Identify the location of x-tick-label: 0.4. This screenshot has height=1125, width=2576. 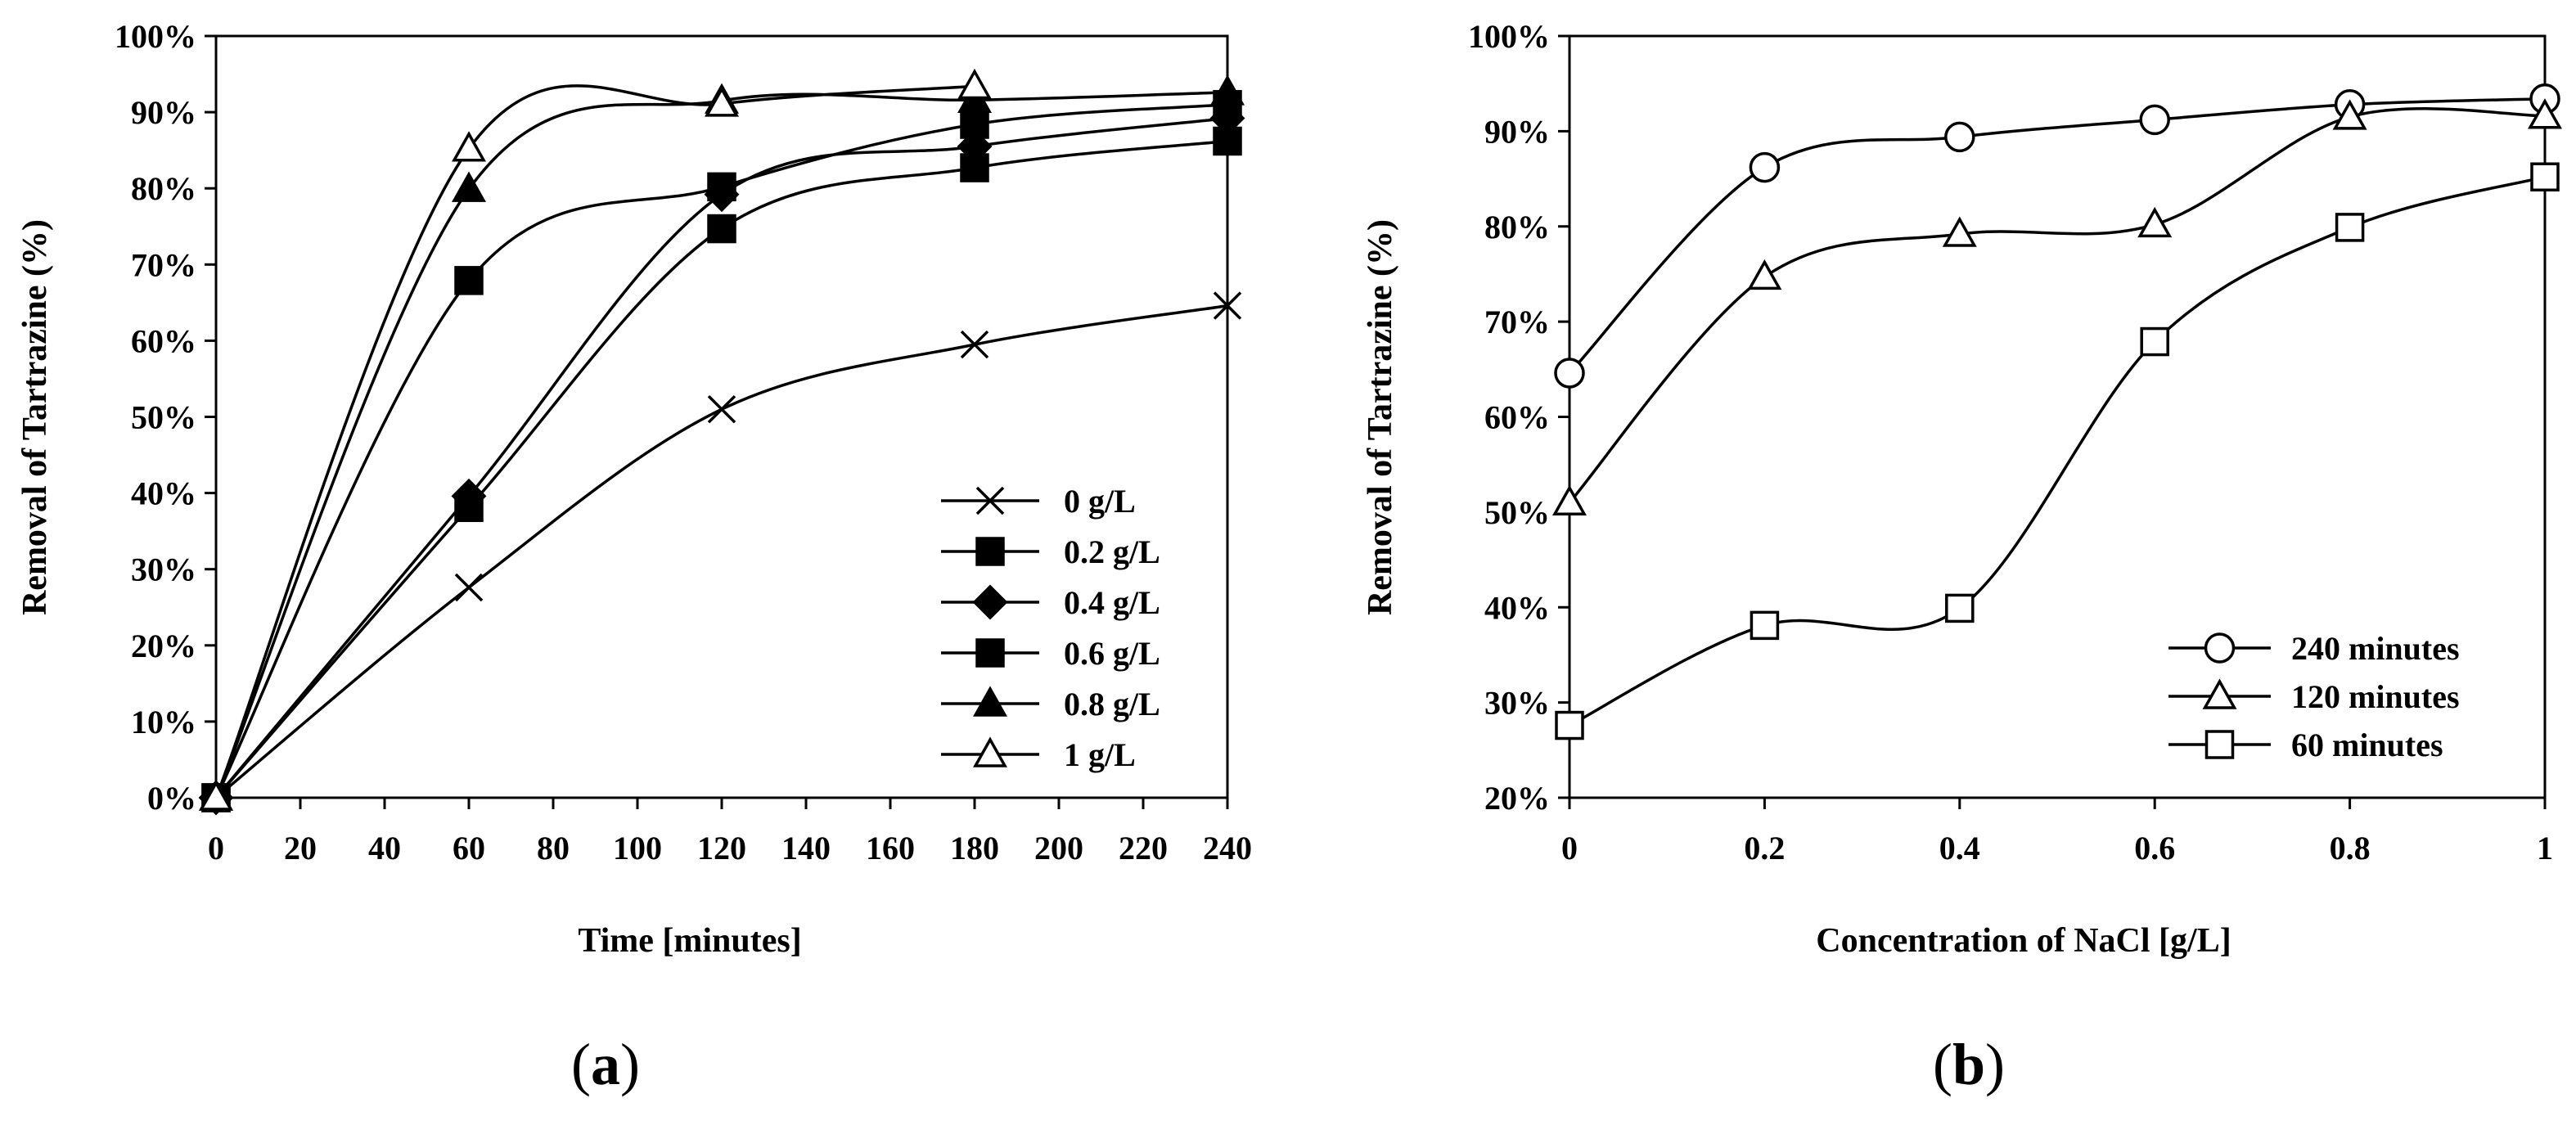
(1959, 848).